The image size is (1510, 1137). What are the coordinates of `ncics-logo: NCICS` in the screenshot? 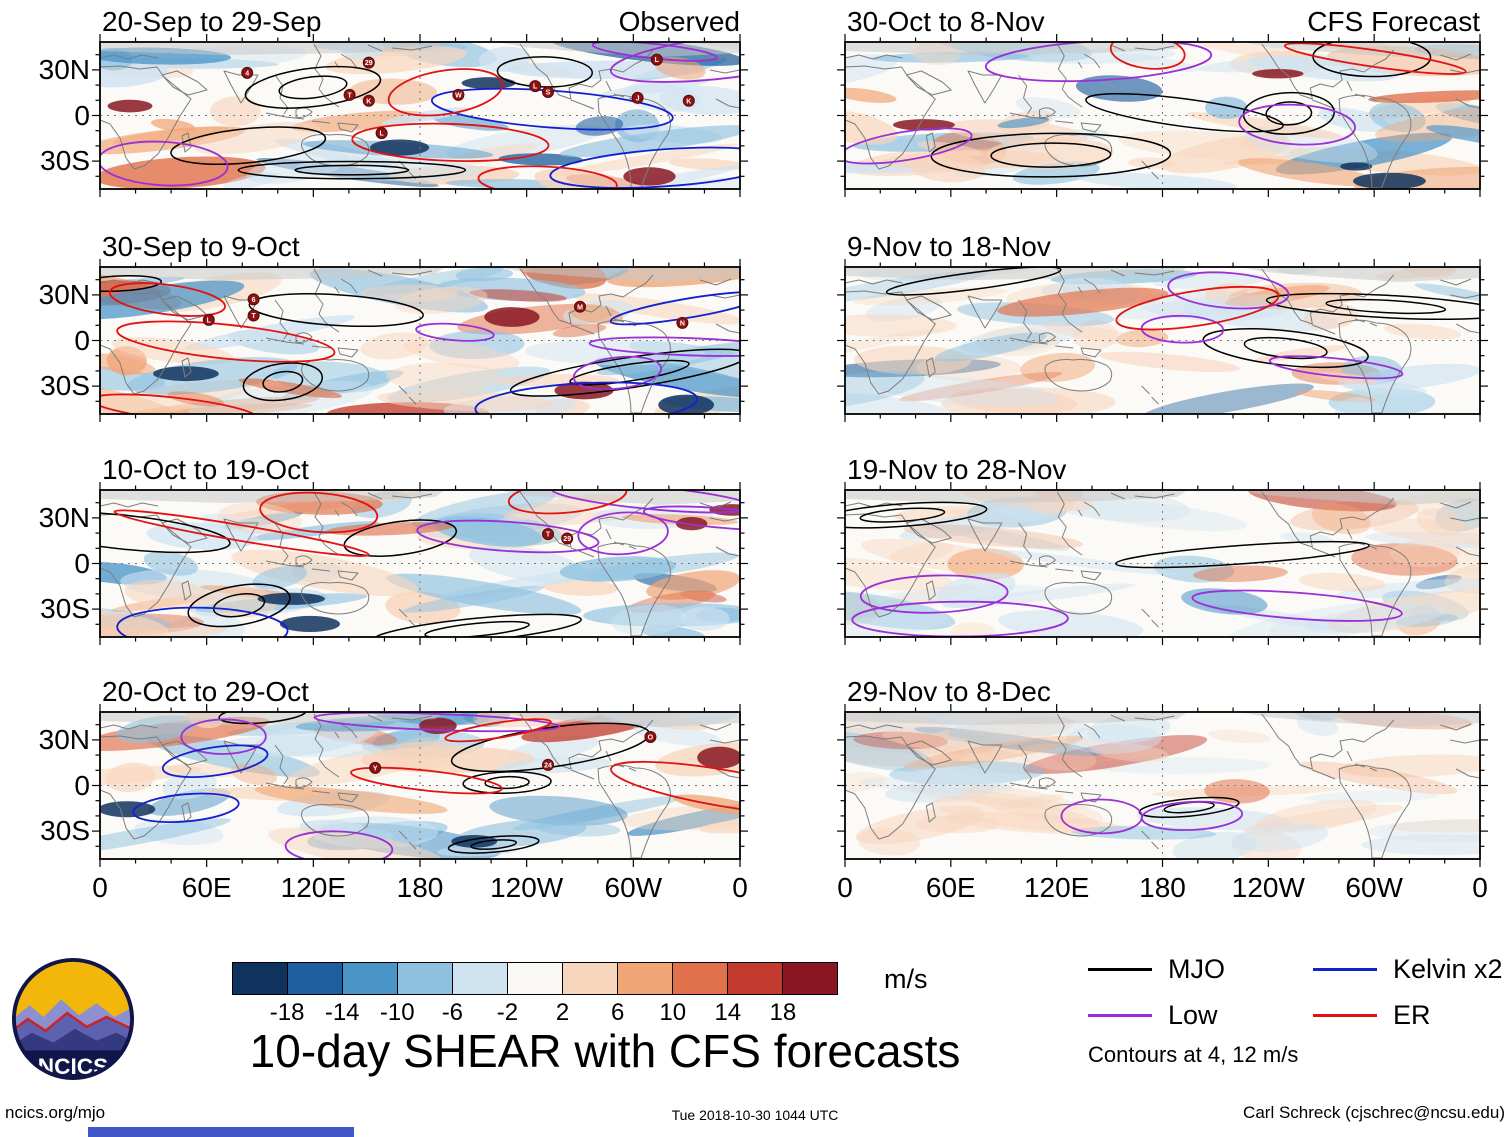 It's located at (73, 1019).